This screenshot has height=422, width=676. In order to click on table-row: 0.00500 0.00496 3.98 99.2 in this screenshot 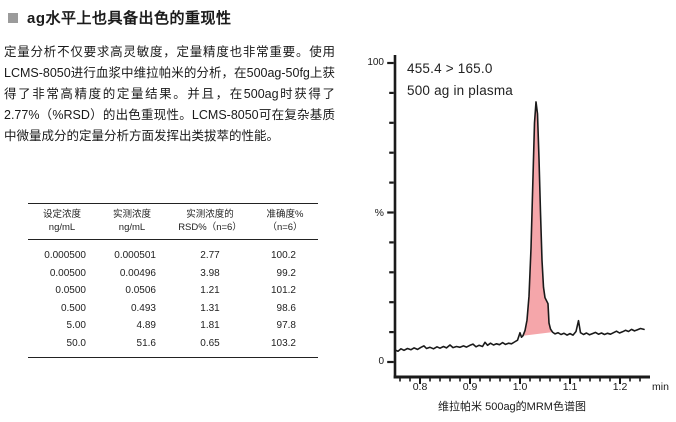, I will do `click(173, 274)`.